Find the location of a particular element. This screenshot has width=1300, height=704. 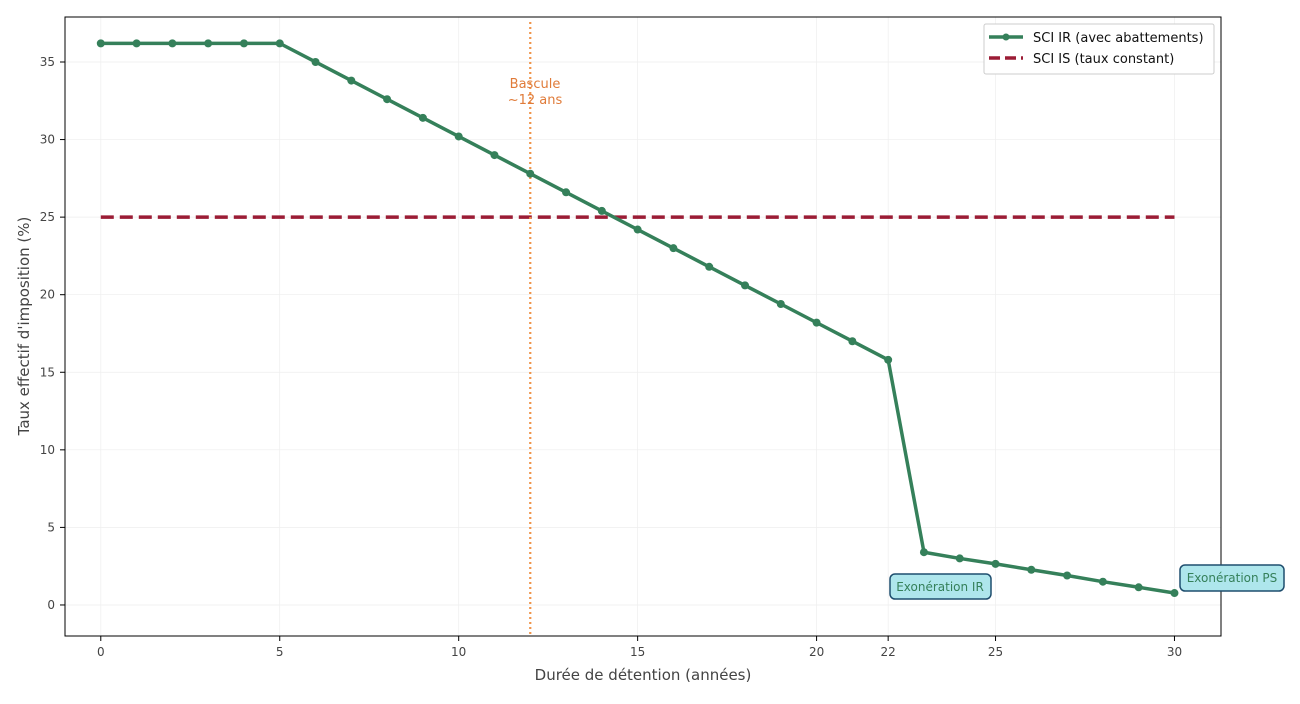

y-tick-label: 5 is located at coordinates (51, 527).